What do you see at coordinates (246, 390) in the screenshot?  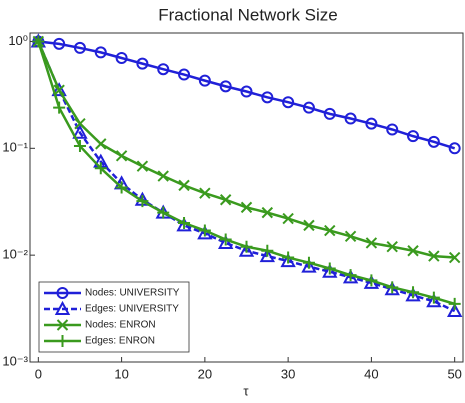 I see `x-axis-label: τ` at bounding box center [246, 390].